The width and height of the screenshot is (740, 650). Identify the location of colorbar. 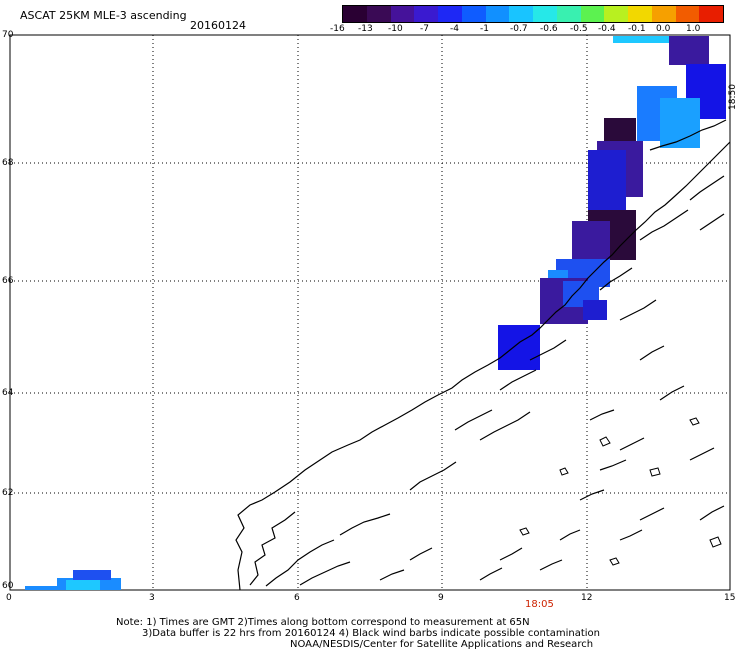
(533, 14).